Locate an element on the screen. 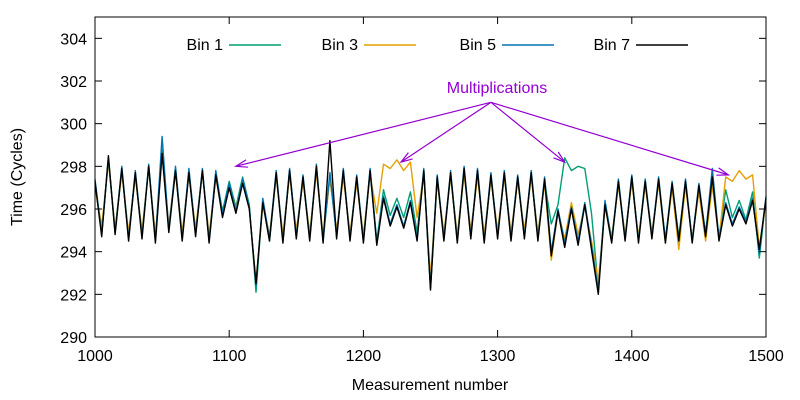 This screenshot has height=400, width=800. x-tick-label: 1200 is located at coordinates (364, 356).